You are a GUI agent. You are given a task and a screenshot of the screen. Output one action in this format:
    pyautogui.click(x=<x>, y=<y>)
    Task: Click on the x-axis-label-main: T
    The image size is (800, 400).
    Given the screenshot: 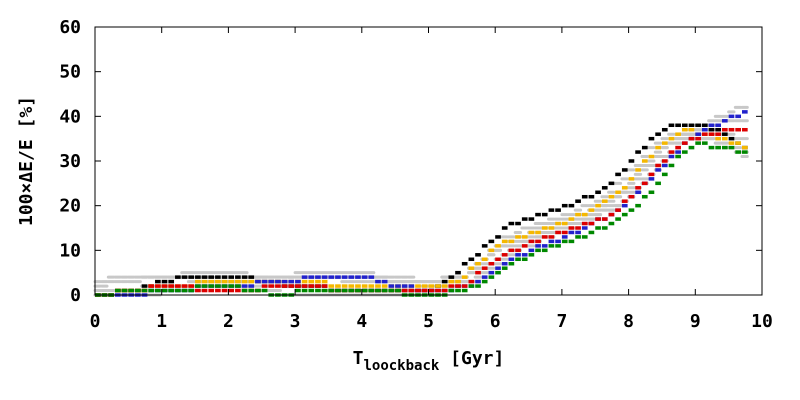 What is the action you would take?
    pyautogui.click(x=358, y=358)
    